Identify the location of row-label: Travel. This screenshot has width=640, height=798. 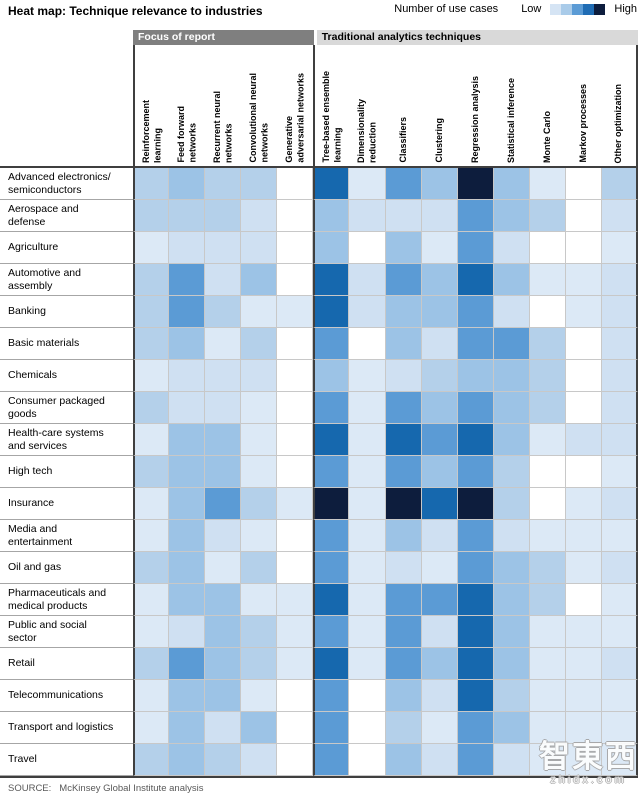
(66, 760).